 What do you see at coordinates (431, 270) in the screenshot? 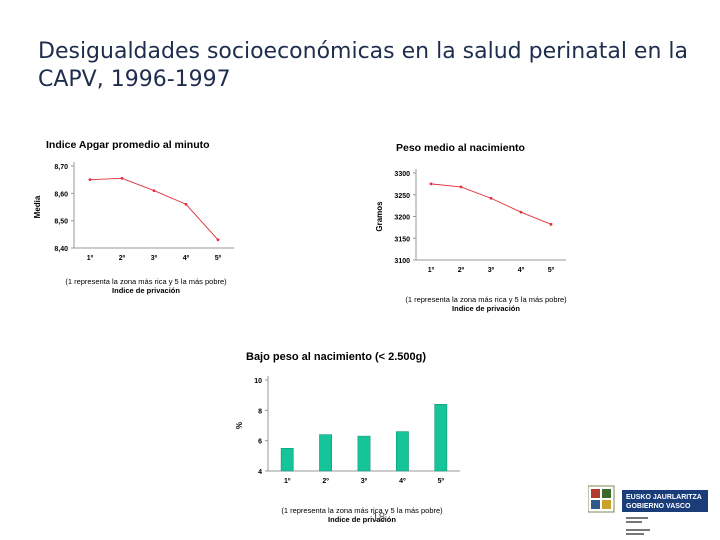
I see `peso-x-tick-label: 1º` at bounding box center [431, 270].